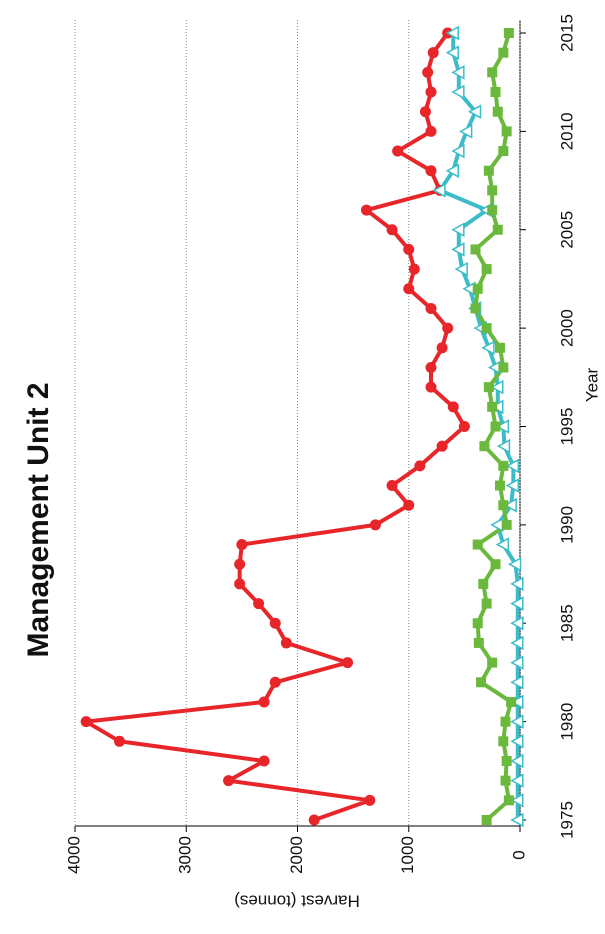  Describe the element at coordinates (566, 722) in the screenshot. I see `x-tick-label: 1980` at that location.